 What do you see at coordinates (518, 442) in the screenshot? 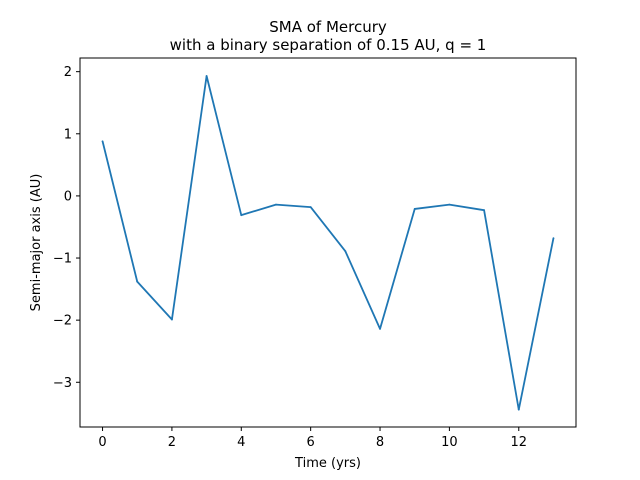
I see `x-tick-label: 12` at bounding box center [518, 442].